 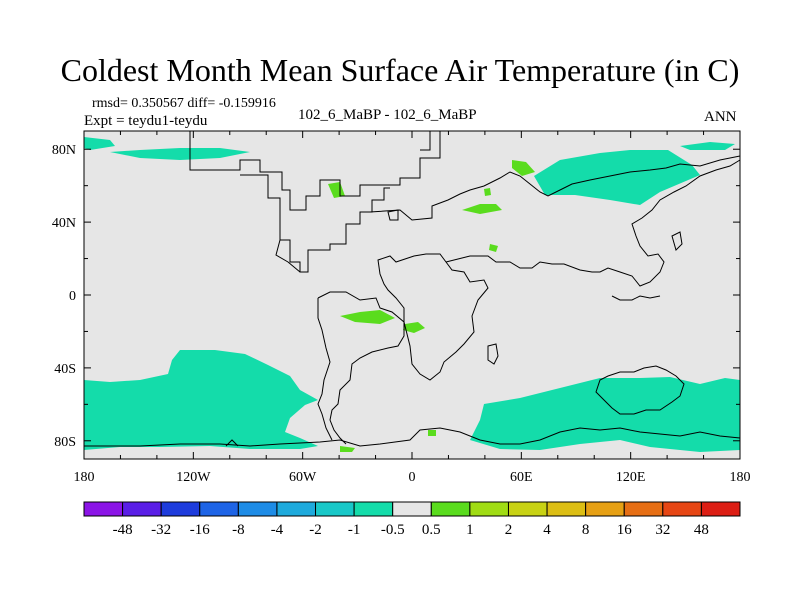 What do you see at coordinates (361, 368) in the screenshot?
I see `coast-south-america` at bounding box center [361, 368].